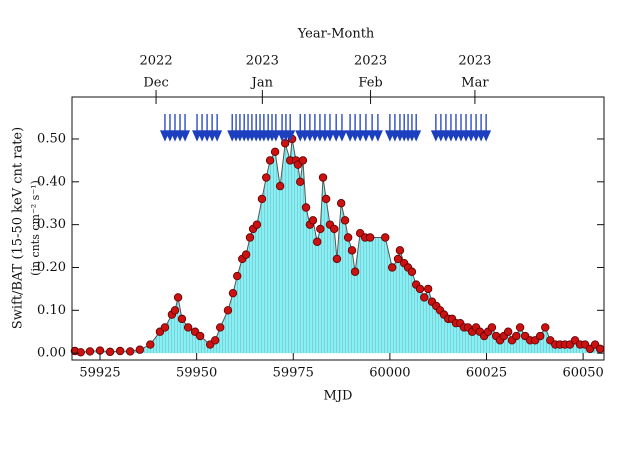 Image resolution: width=634 pixels, height=450 pixels. I want to click on top-tick-month: Feb, so click(370, 83).